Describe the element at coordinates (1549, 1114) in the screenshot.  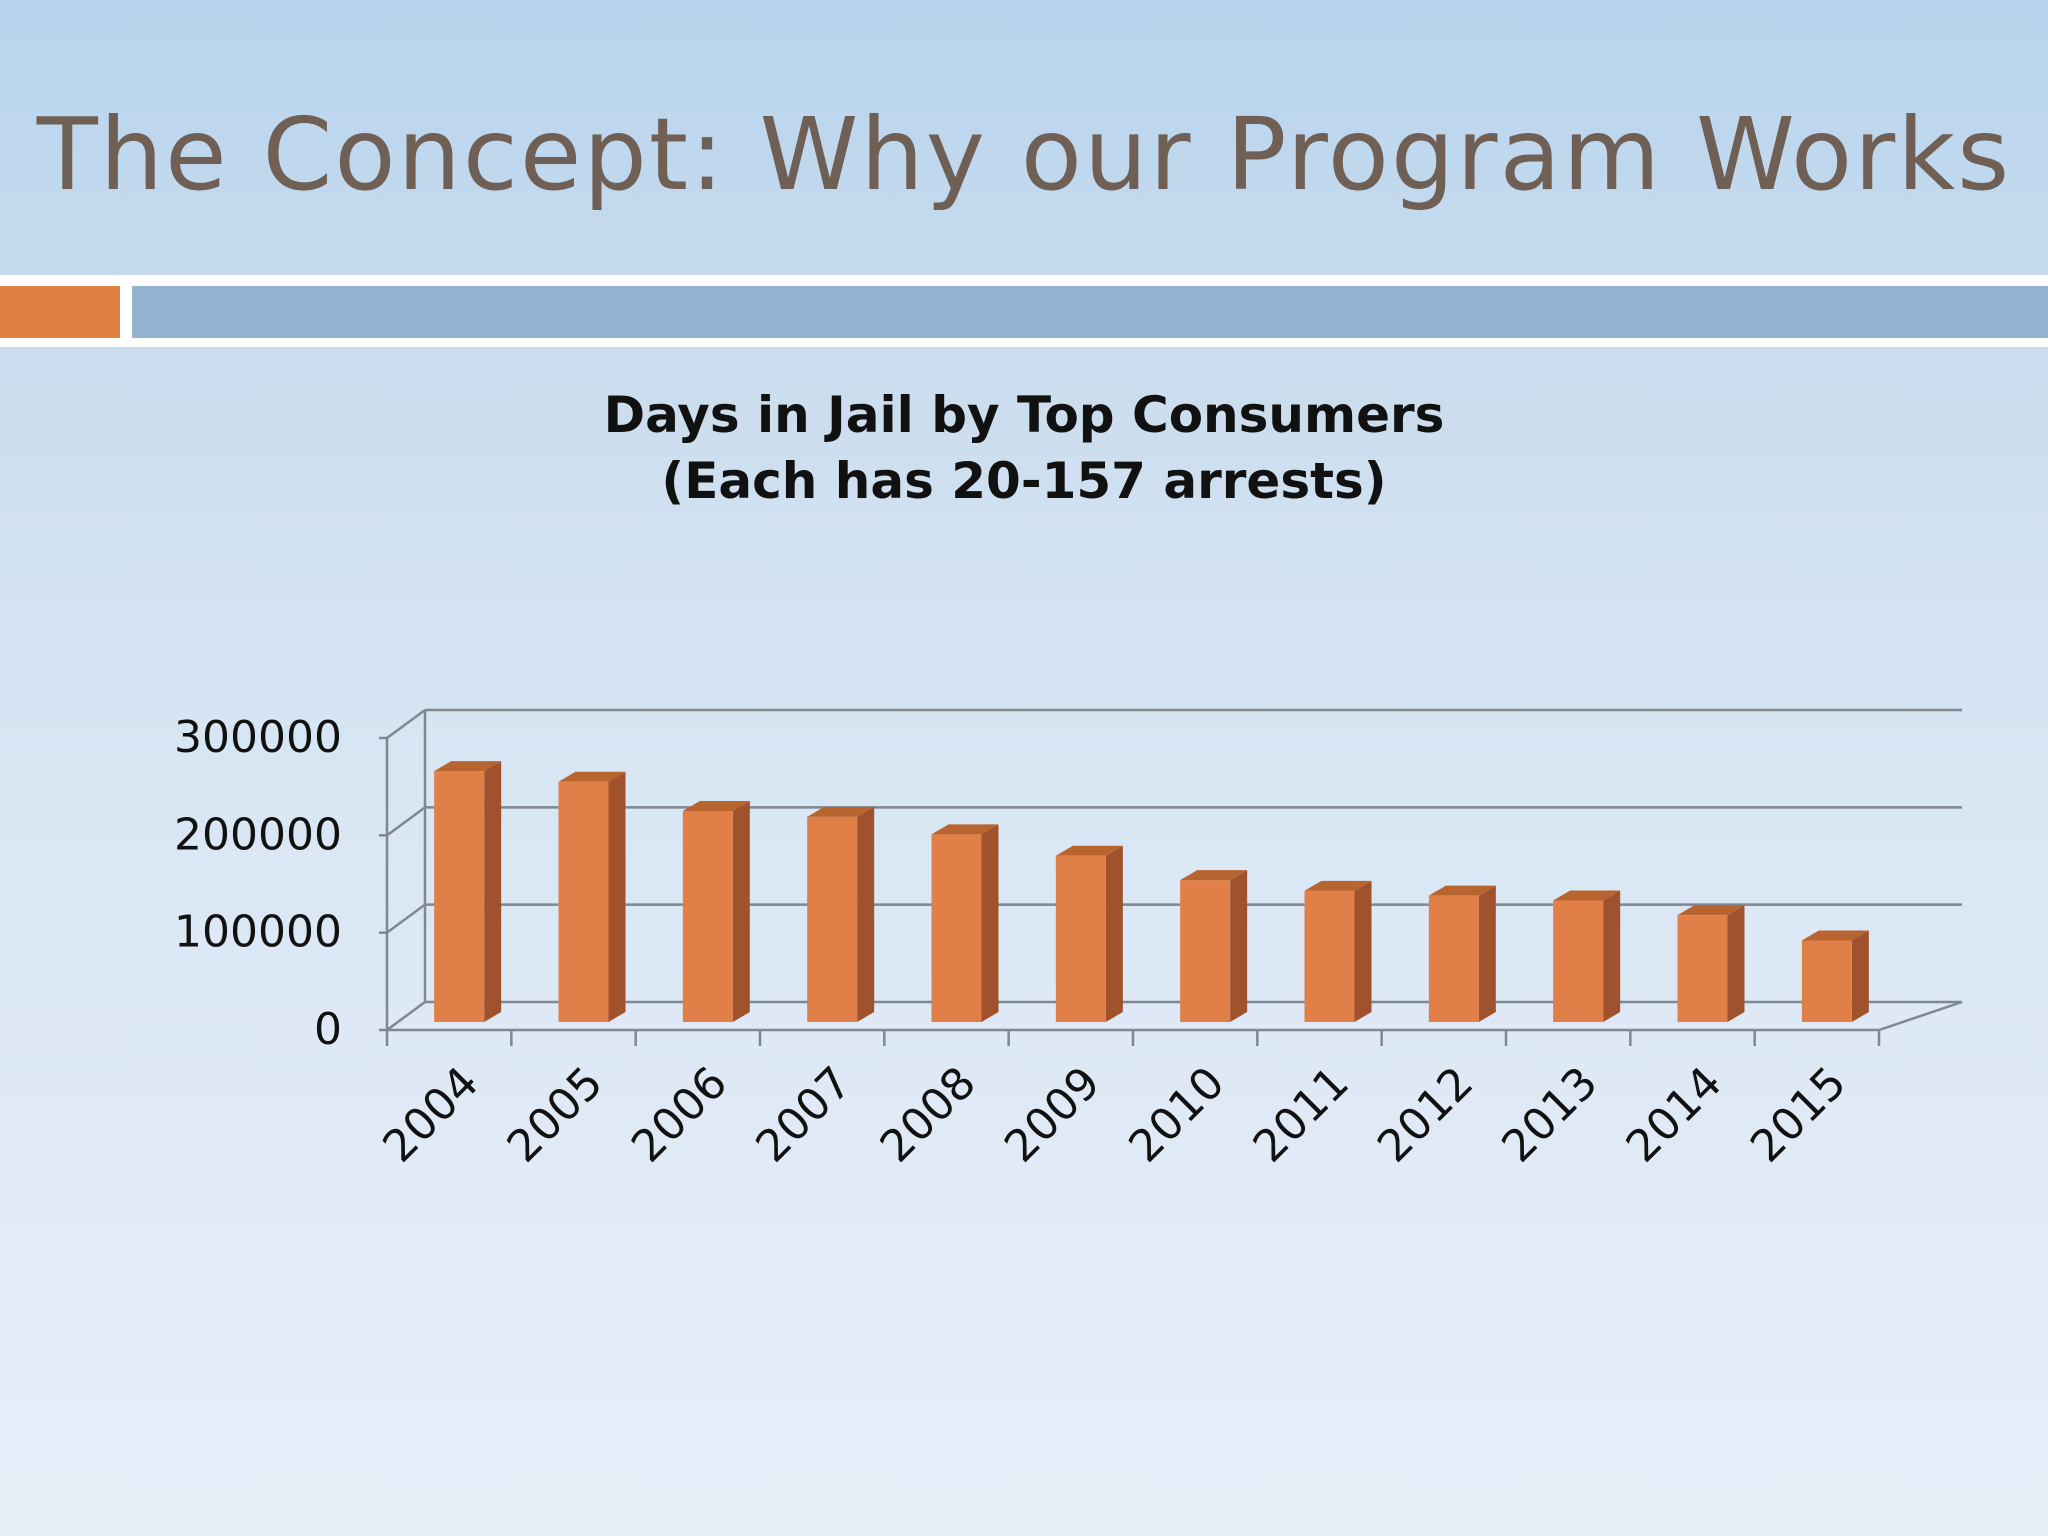
I see `x-tick-label: 2013` at that location.